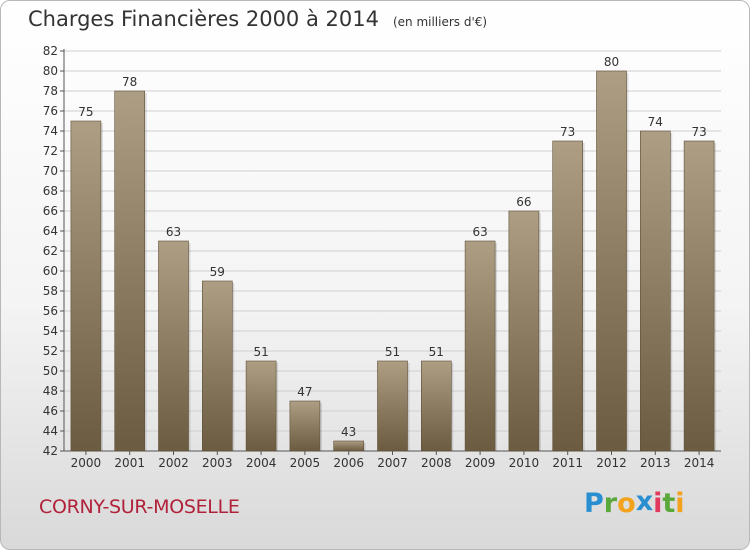 This screenshot has height=550, width=750. Describe the element at coordinates (217, 272) in the screenshot. I see `data-label: 59` at that location.